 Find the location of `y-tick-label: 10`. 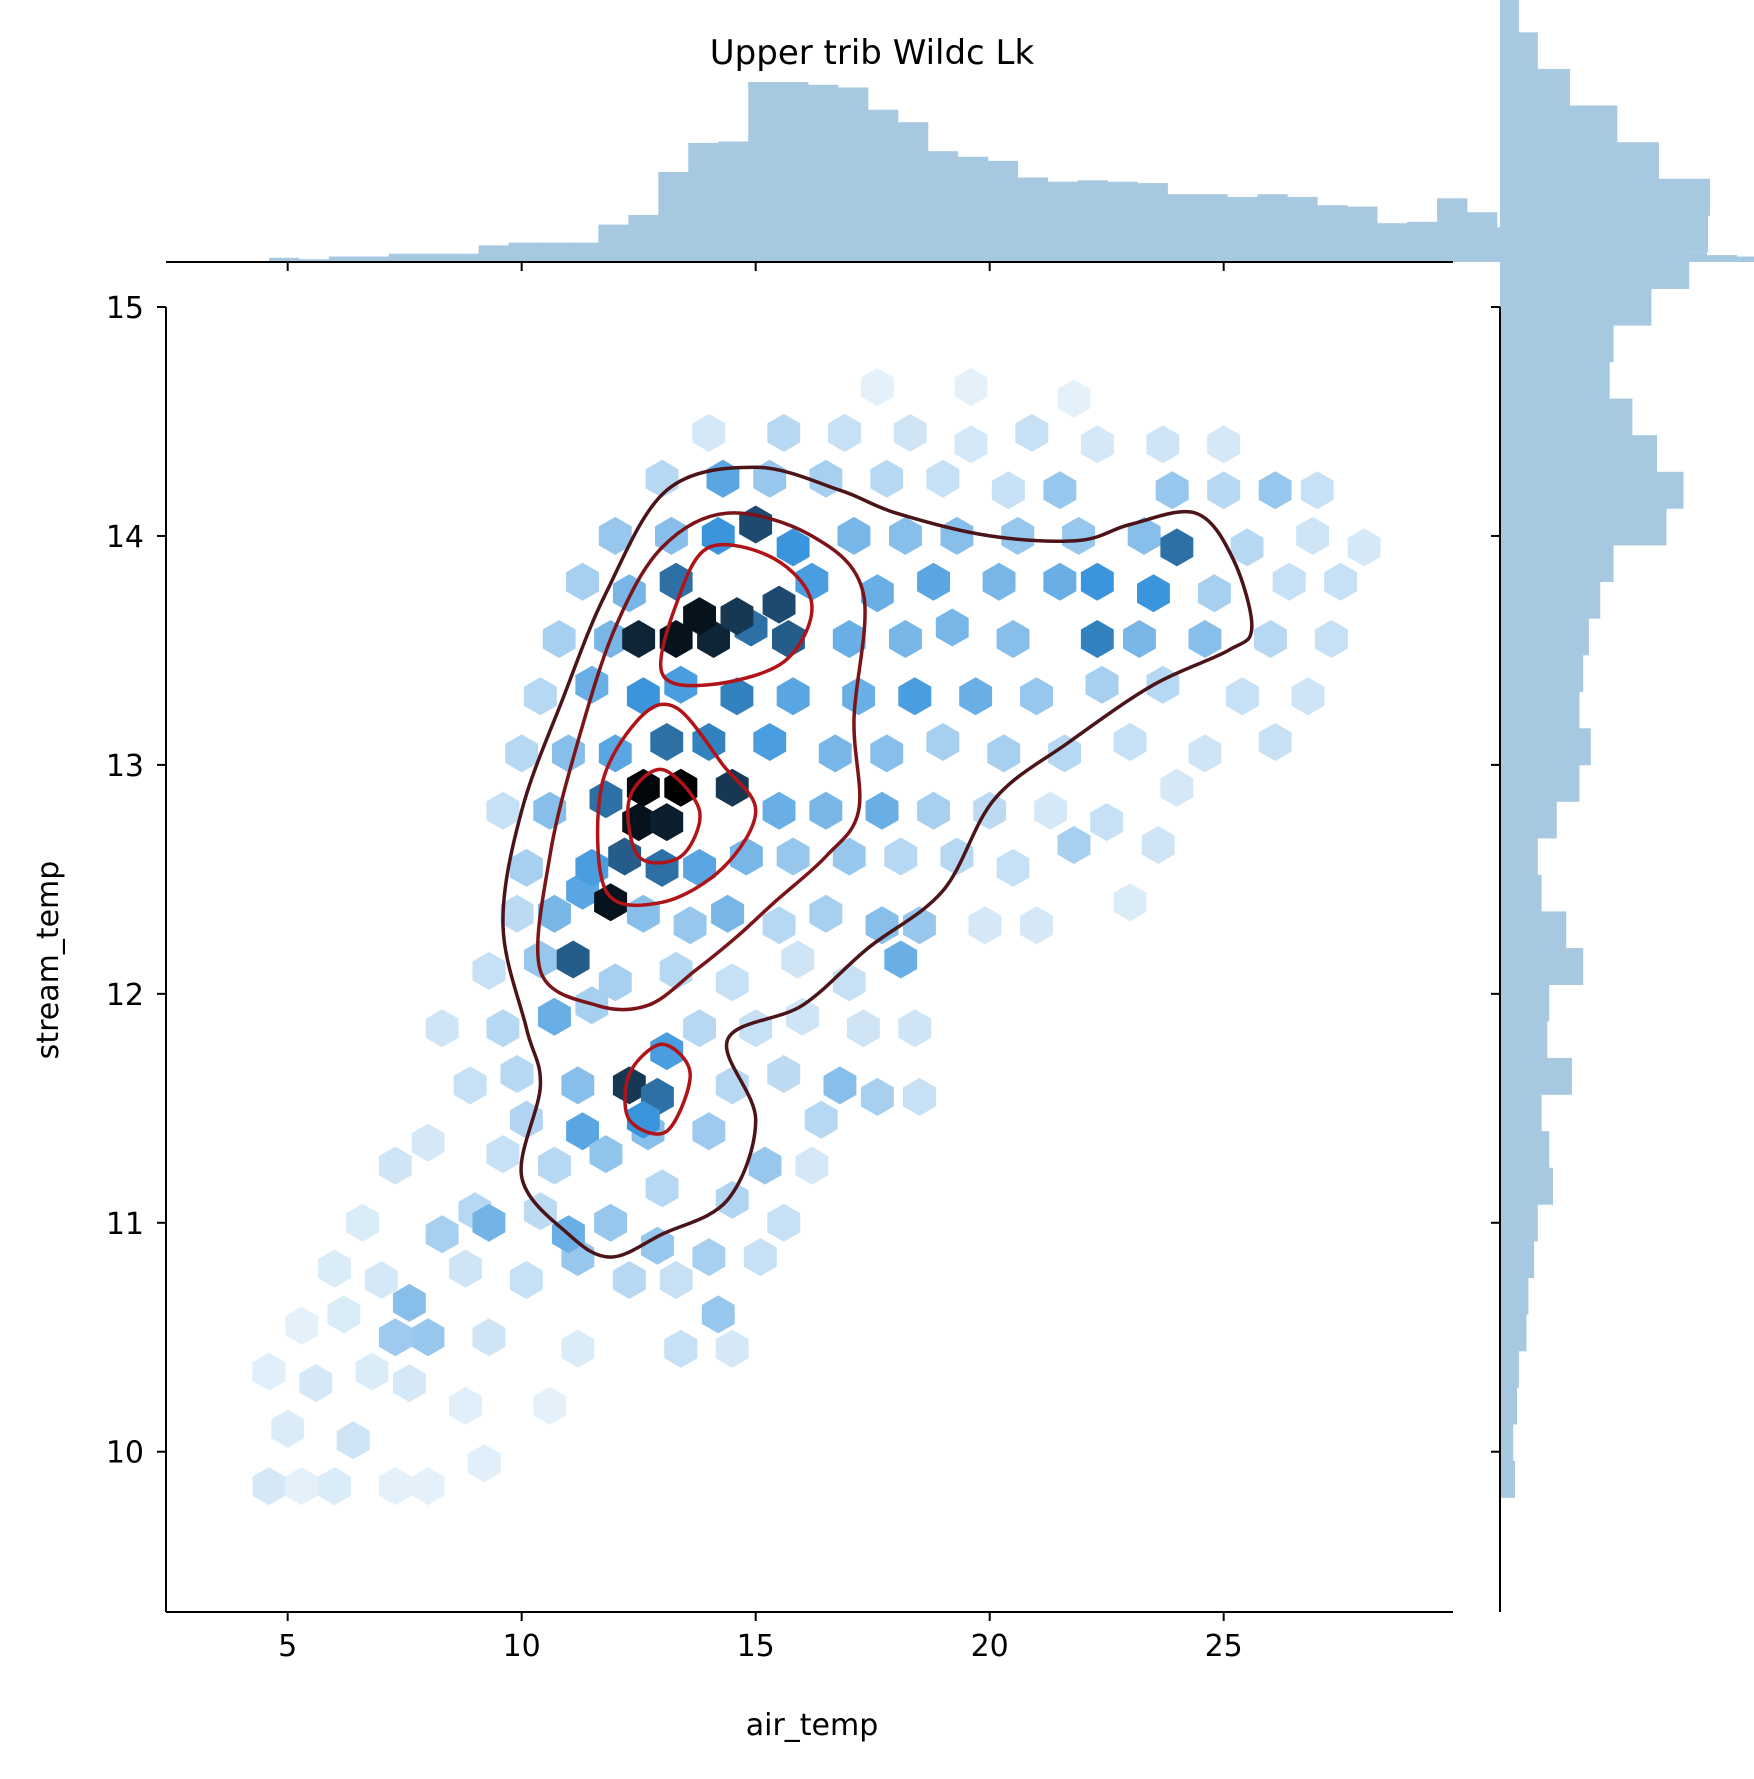

y-tick-label: 10 is located at coordinates (125, 1453).